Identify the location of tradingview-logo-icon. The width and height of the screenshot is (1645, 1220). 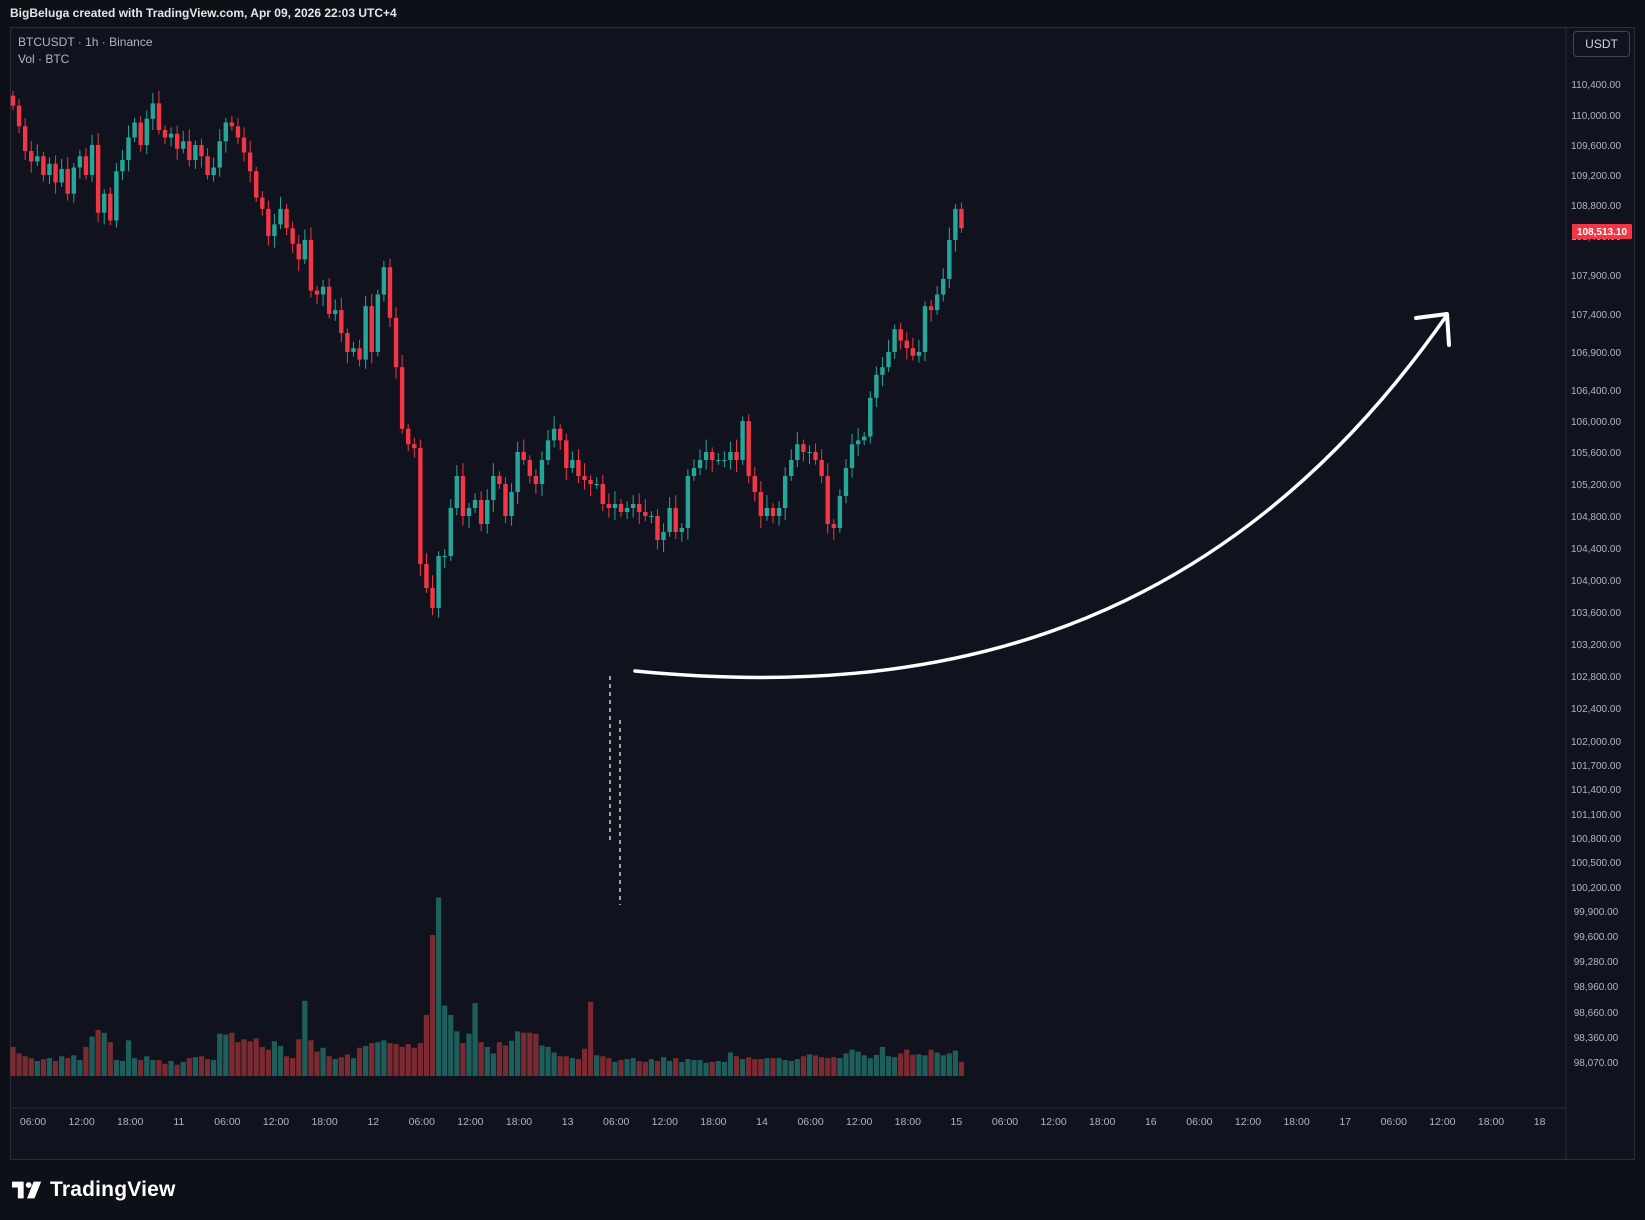
(27, 1190).